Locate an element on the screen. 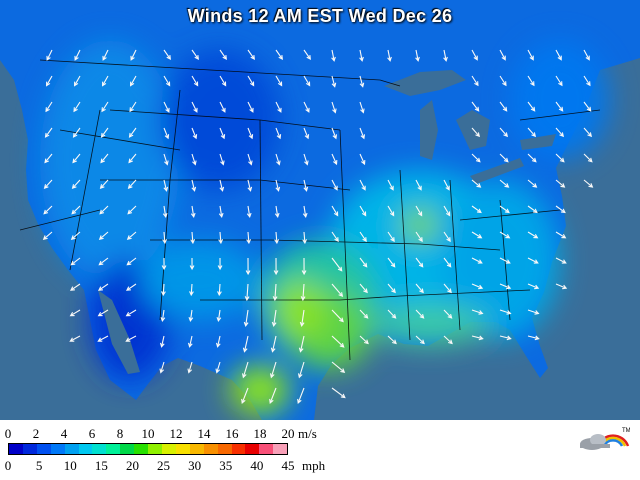 This screenshot has height=480, width=640. legend-mph-tick: 35 is located at coordinates (226, 465).